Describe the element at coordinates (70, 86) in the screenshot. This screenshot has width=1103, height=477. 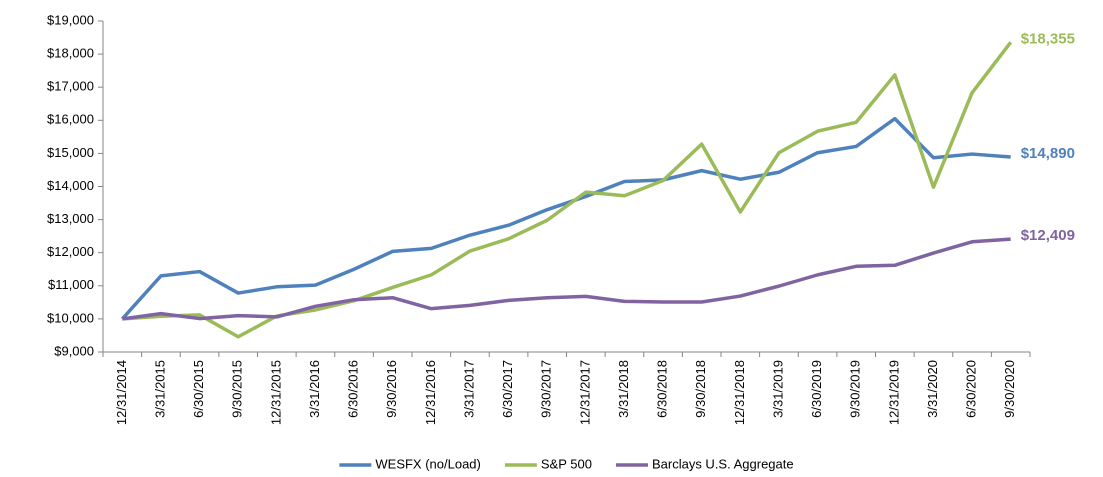
I see `y-tick-label: $17,000` at that location.